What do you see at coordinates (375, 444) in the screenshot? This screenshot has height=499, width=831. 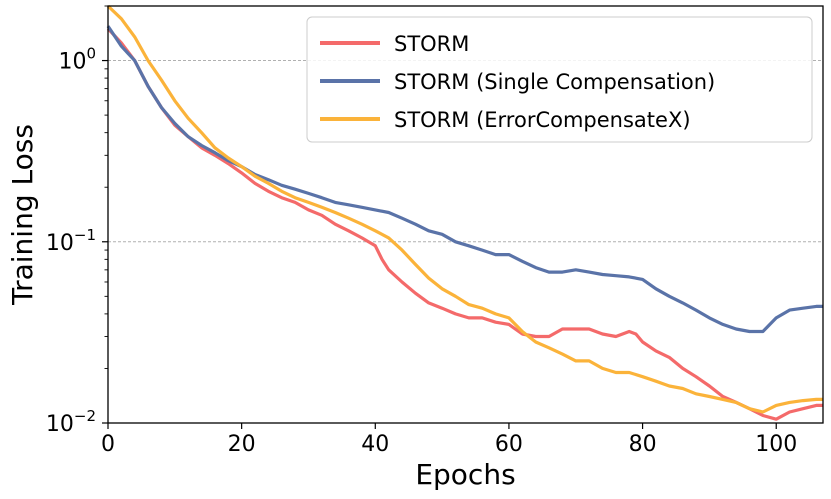 I see `x-tick-label-2: 40` at bounding box center [375, 444].